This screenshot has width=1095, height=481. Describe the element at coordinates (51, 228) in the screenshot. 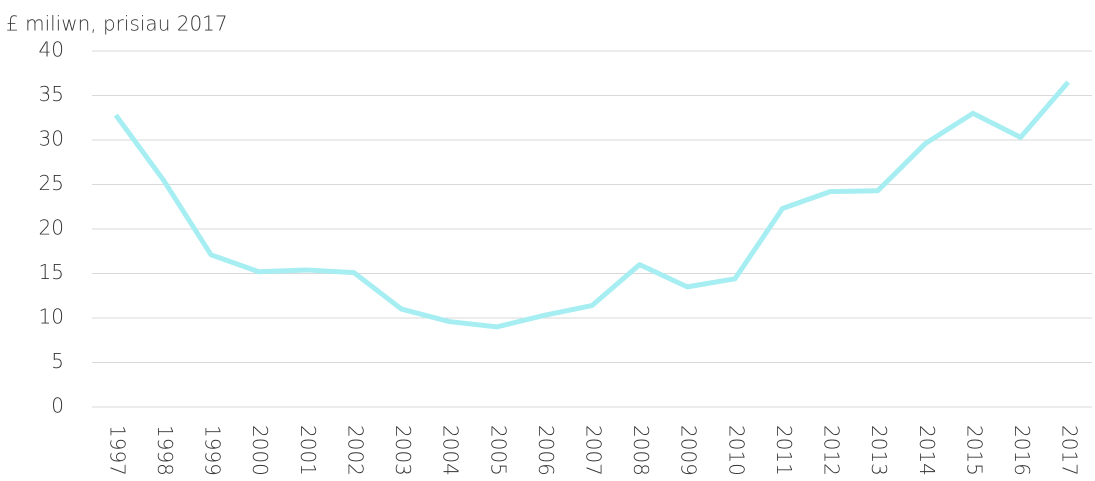

I see `y-tick-label: 20` at that location.